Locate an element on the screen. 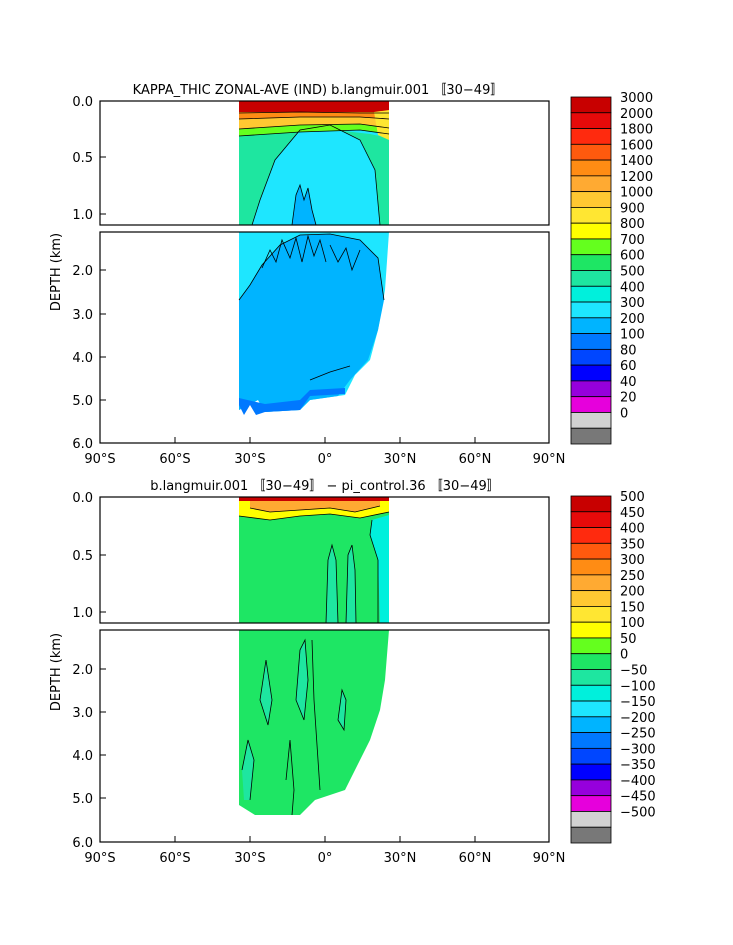 This screenshot has height=945, width=733. colorbar-label: 900 is located at coordinates (632, 208).